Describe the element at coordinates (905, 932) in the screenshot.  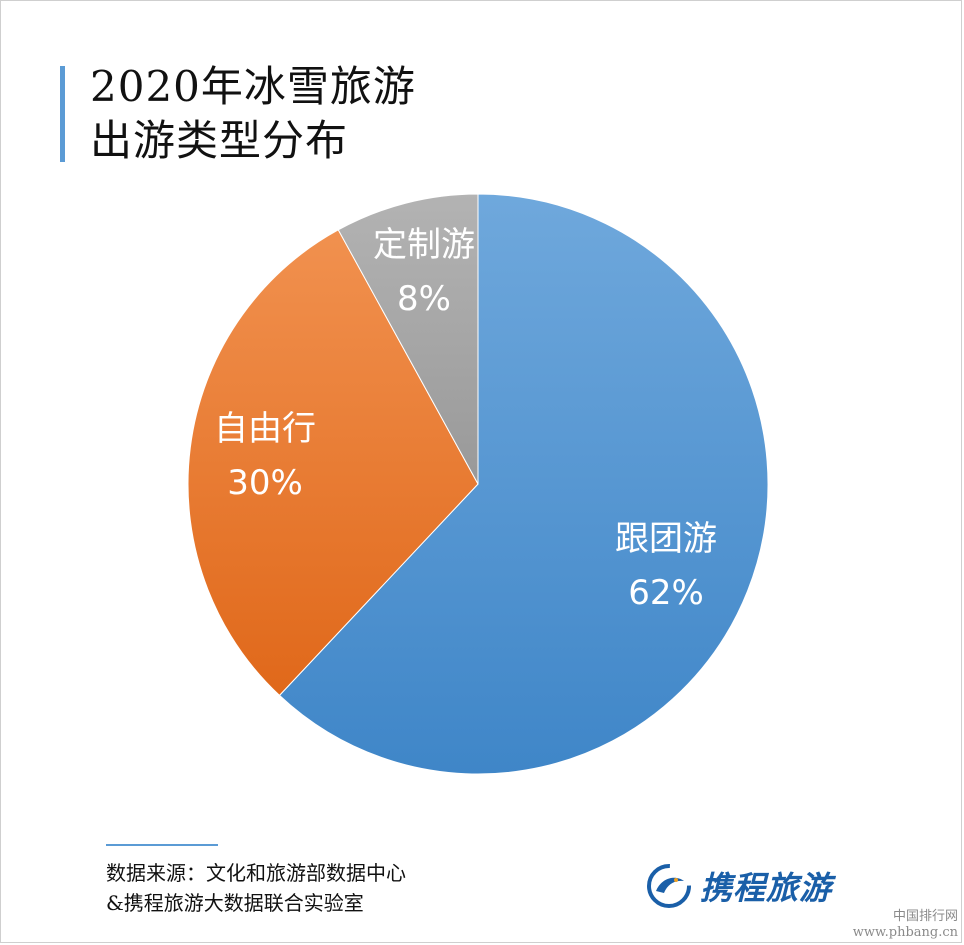
I see `watermark-line-2: www.phbang.cn` at that location.